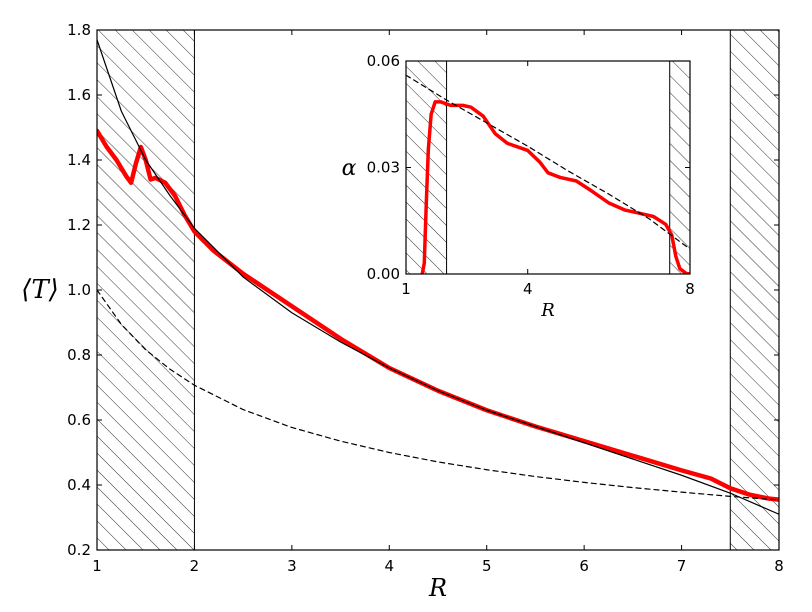  I want to click on inset-y-tick-label-0: 0.00, so click(383, 274).